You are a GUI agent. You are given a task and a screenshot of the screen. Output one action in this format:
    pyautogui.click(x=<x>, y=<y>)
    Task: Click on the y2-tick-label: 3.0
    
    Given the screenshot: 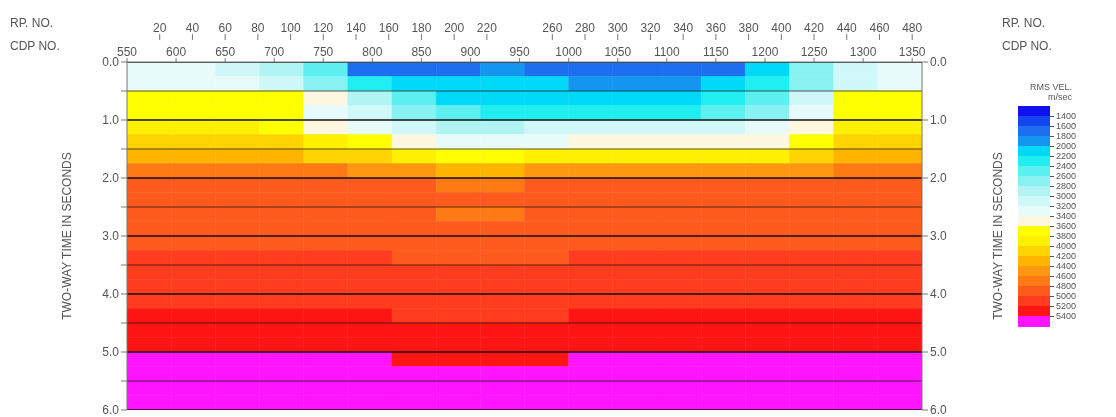 What is the action you would take?
    pyautogui.click(x=939, y=236)
    